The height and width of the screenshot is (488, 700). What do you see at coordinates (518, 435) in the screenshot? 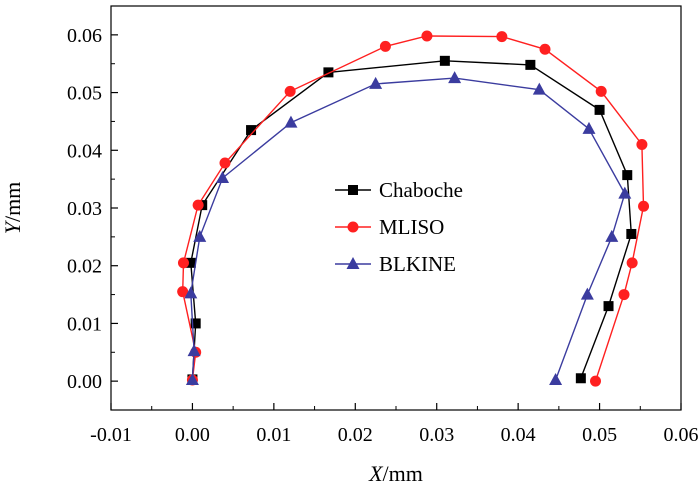
I see `x-tick-label: 0.04` at bounding box center [518, 435].